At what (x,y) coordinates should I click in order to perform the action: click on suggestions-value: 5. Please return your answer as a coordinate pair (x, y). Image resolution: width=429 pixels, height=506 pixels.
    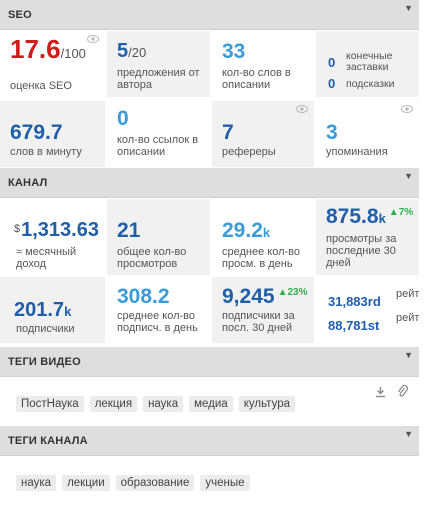
    Looking at the image, I should click on (123, 51).